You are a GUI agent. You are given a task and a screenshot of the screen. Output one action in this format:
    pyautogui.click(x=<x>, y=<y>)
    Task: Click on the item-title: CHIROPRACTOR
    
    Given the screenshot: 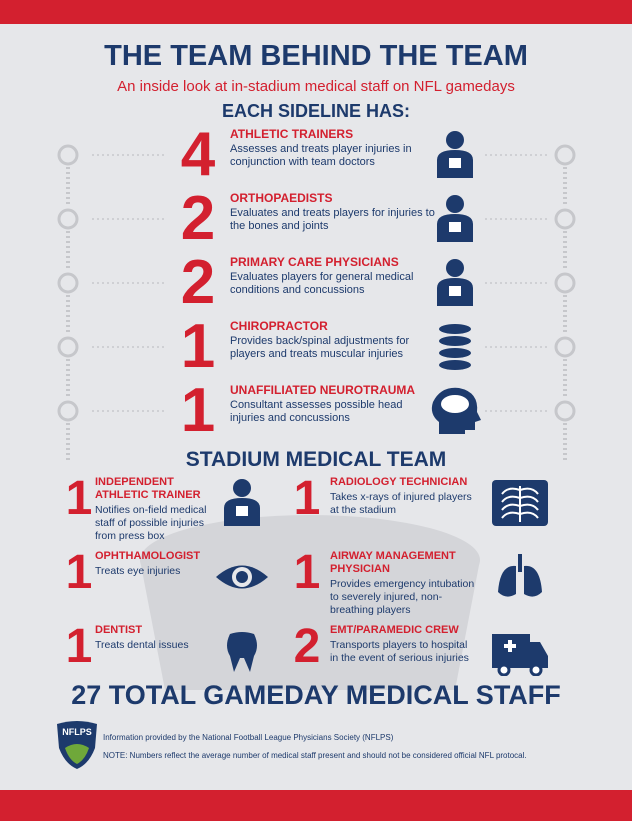 What is the action you would take?
    pyautogui.click(x=279, y=326)
    